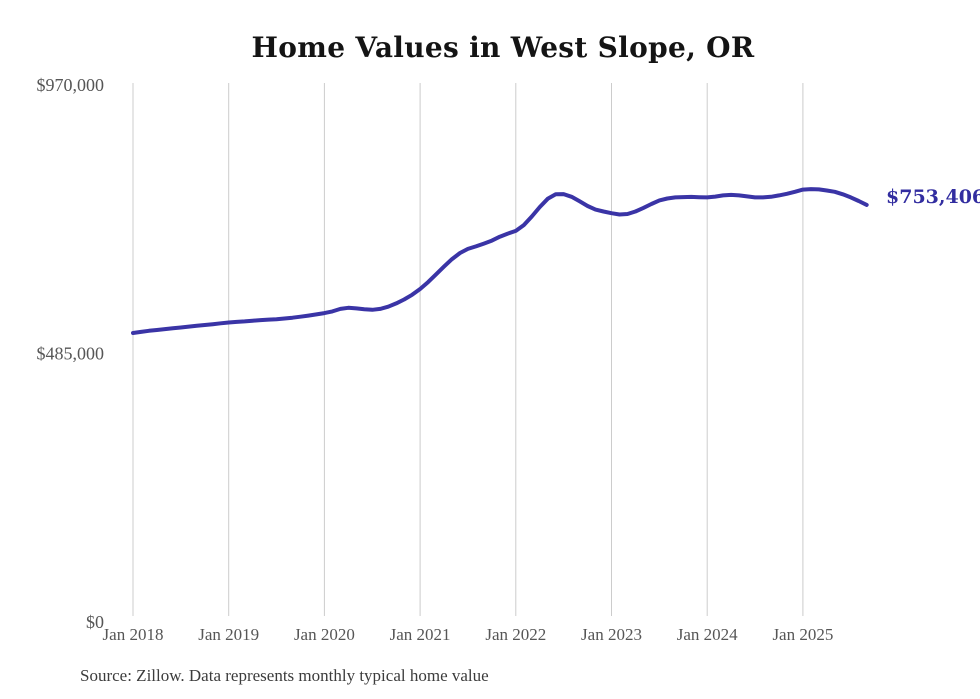  What do you see at coordinates (95, 622) in the screenshot?
I see `y-tick-label: $0` at bounding box center [95, 622].